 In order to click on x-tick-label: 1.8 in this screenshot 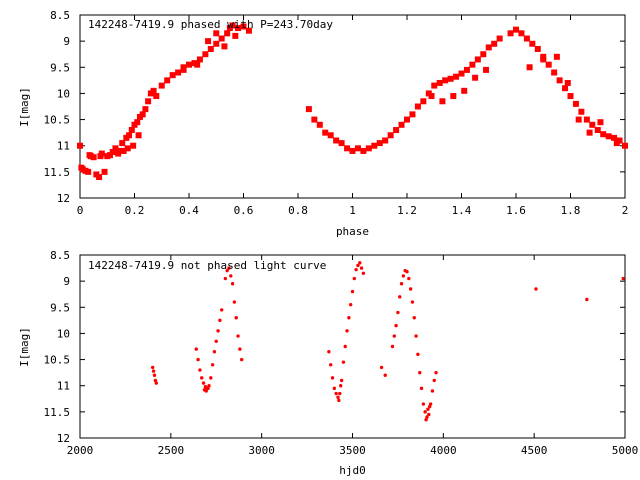, I will do `click(571, 210)`.